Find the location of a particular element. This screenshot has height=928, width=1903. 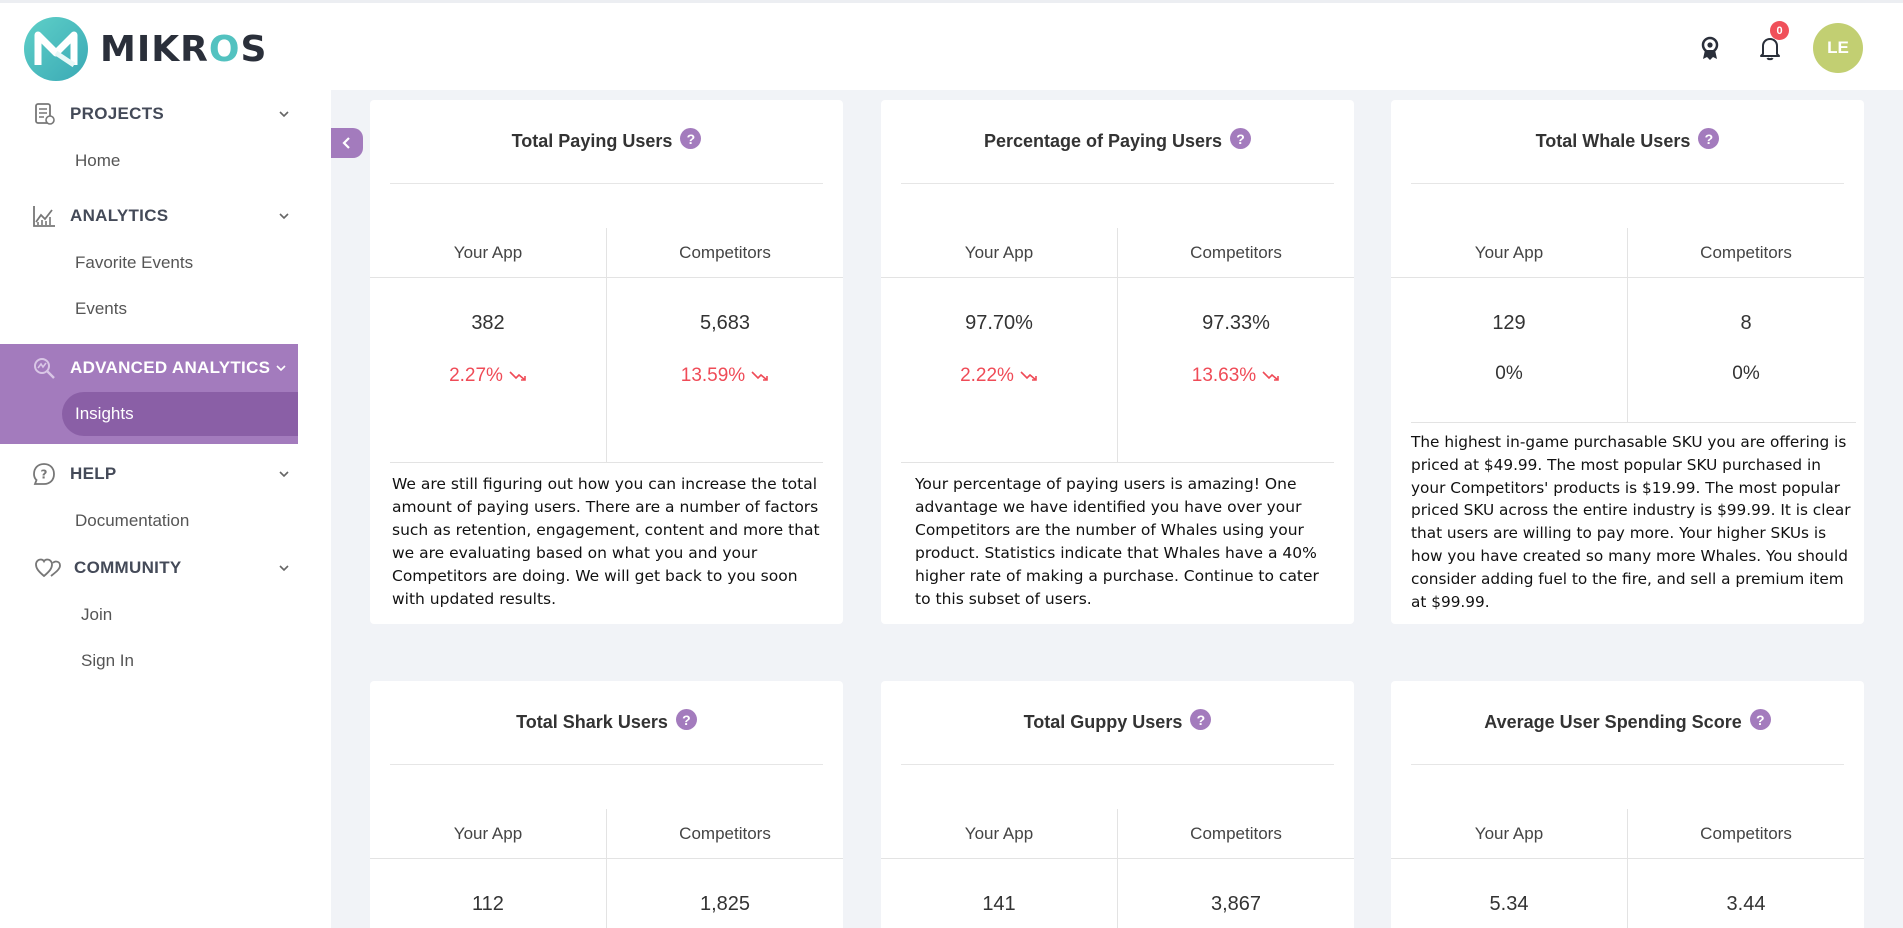

sidebar-item-sign-in: Sign In is located at coordinates (107, 660).